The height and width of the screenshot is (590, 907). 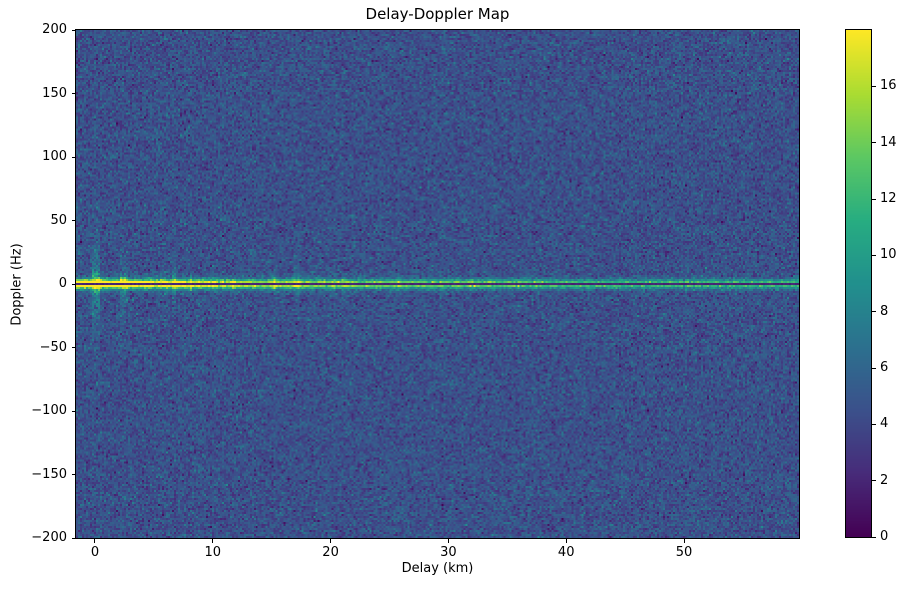 What do you see at coordinates (889, 287) in the screenshot?
I see `colorbar-ticks: 0 2 4 6 8 10 12 14 16` at bounding box center [889, 287].